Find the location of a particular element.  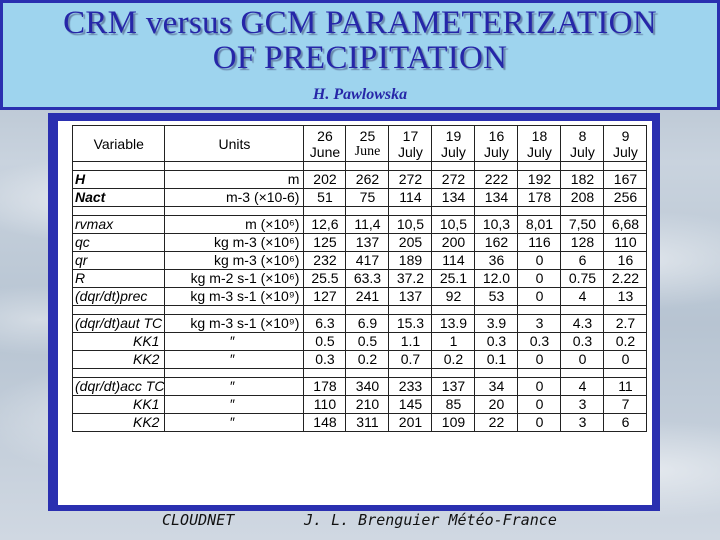

value-cell: 202 is located at coordinates (325, 179).